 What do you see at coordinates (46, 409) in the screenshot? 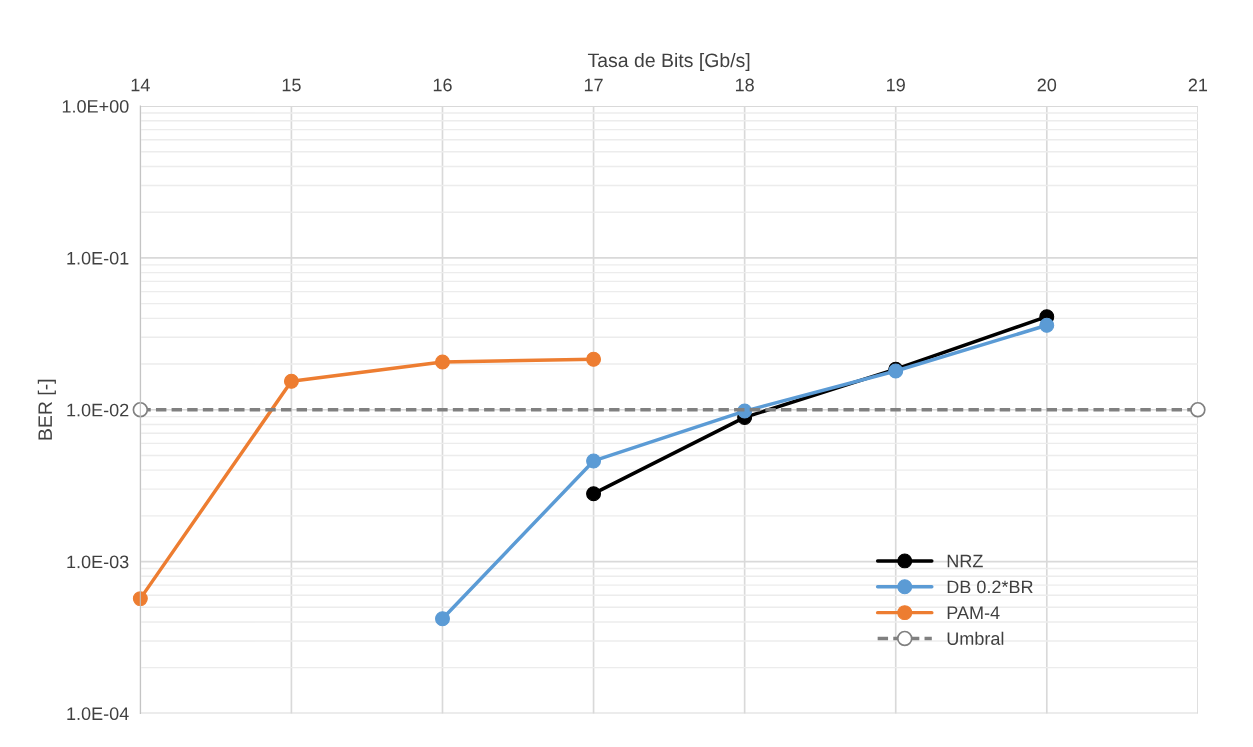
I see `y-axis-title: BER [-]` at bounding box center [46, 409].